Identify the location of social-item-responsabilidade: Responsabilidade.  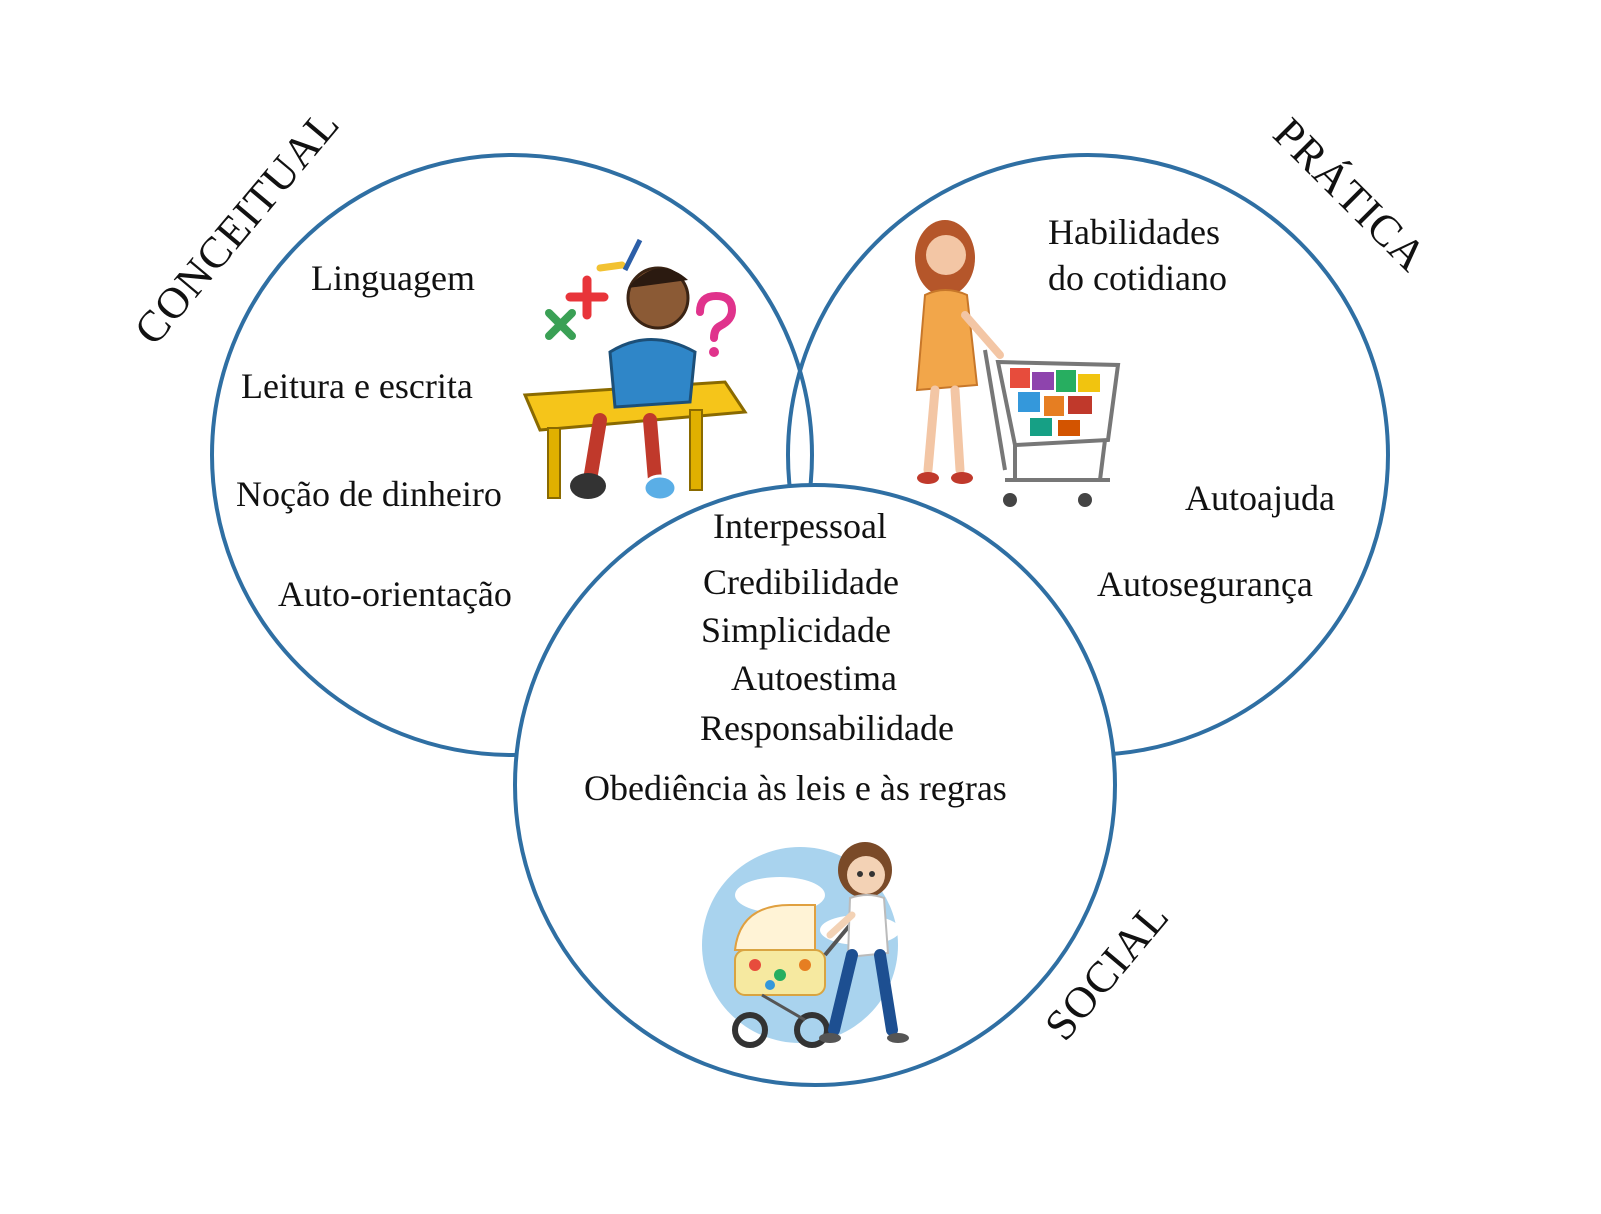
(827, 728).